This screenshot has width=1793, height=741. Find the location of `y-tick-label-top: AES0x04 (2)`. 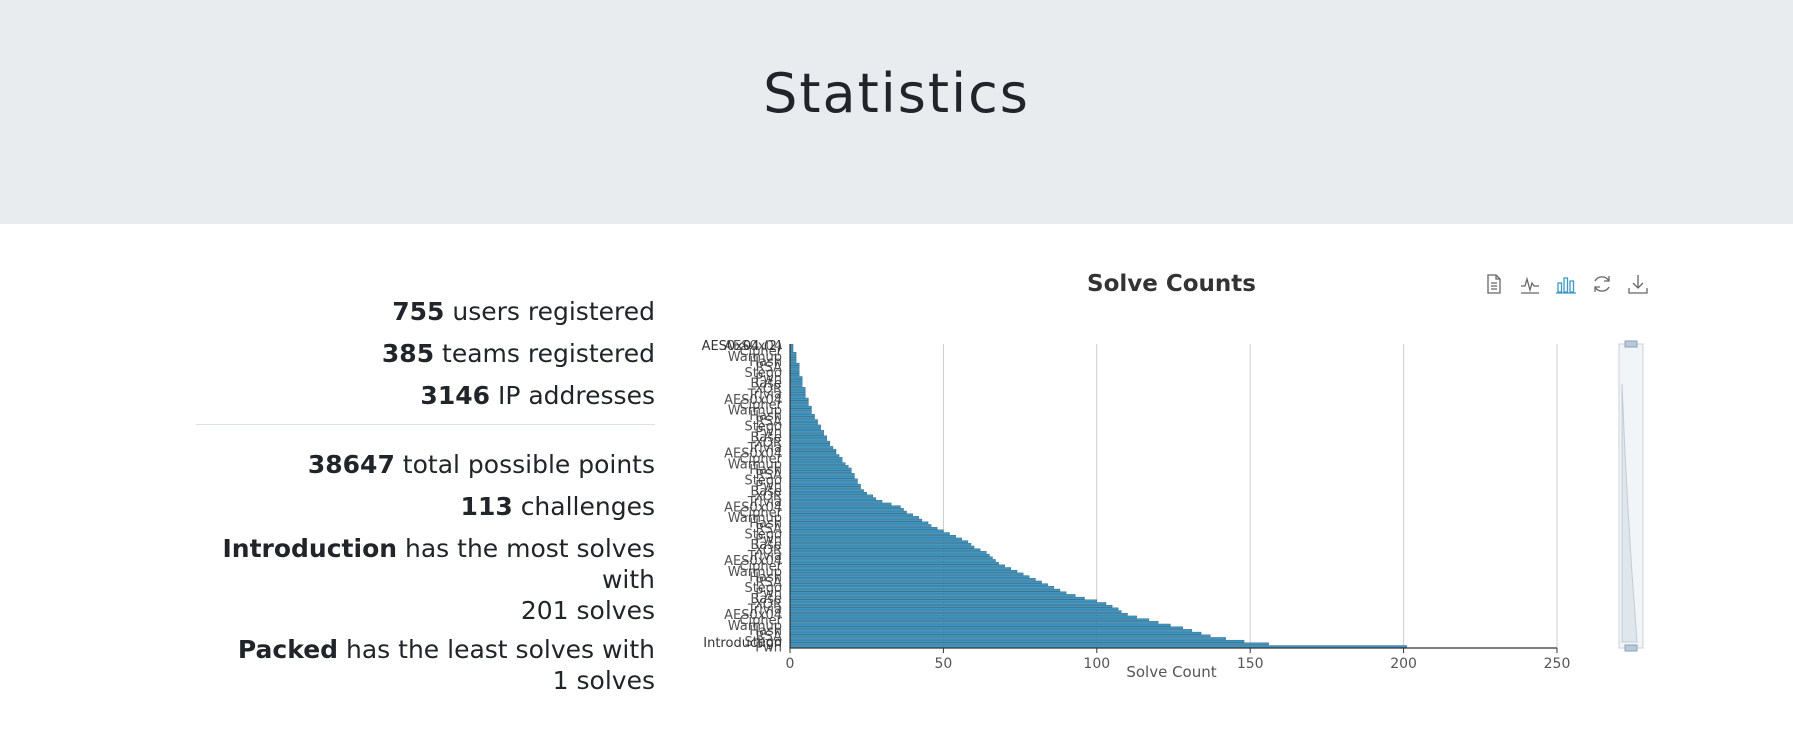

y-tick-label-top: AES0x04 (2) is located at coordinates (742, 346).